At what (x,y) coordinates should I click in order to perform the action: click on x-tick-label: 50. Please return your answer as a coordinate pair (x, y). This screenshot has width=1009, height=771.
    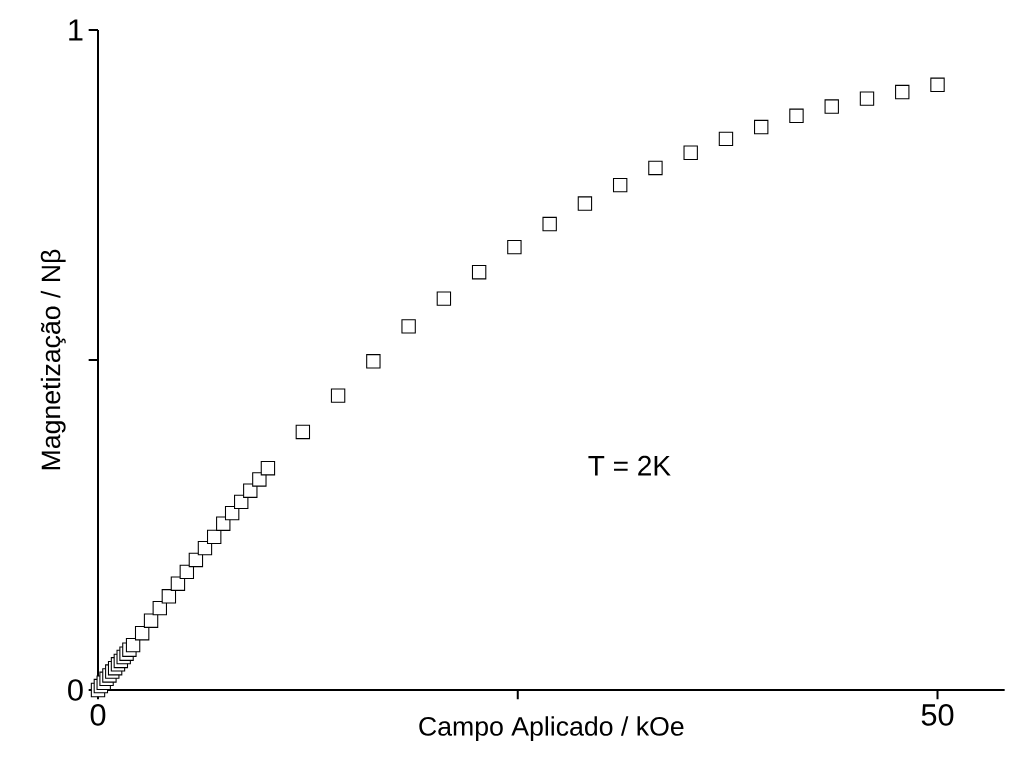
    Looking at the image, I should click on (937, 715).